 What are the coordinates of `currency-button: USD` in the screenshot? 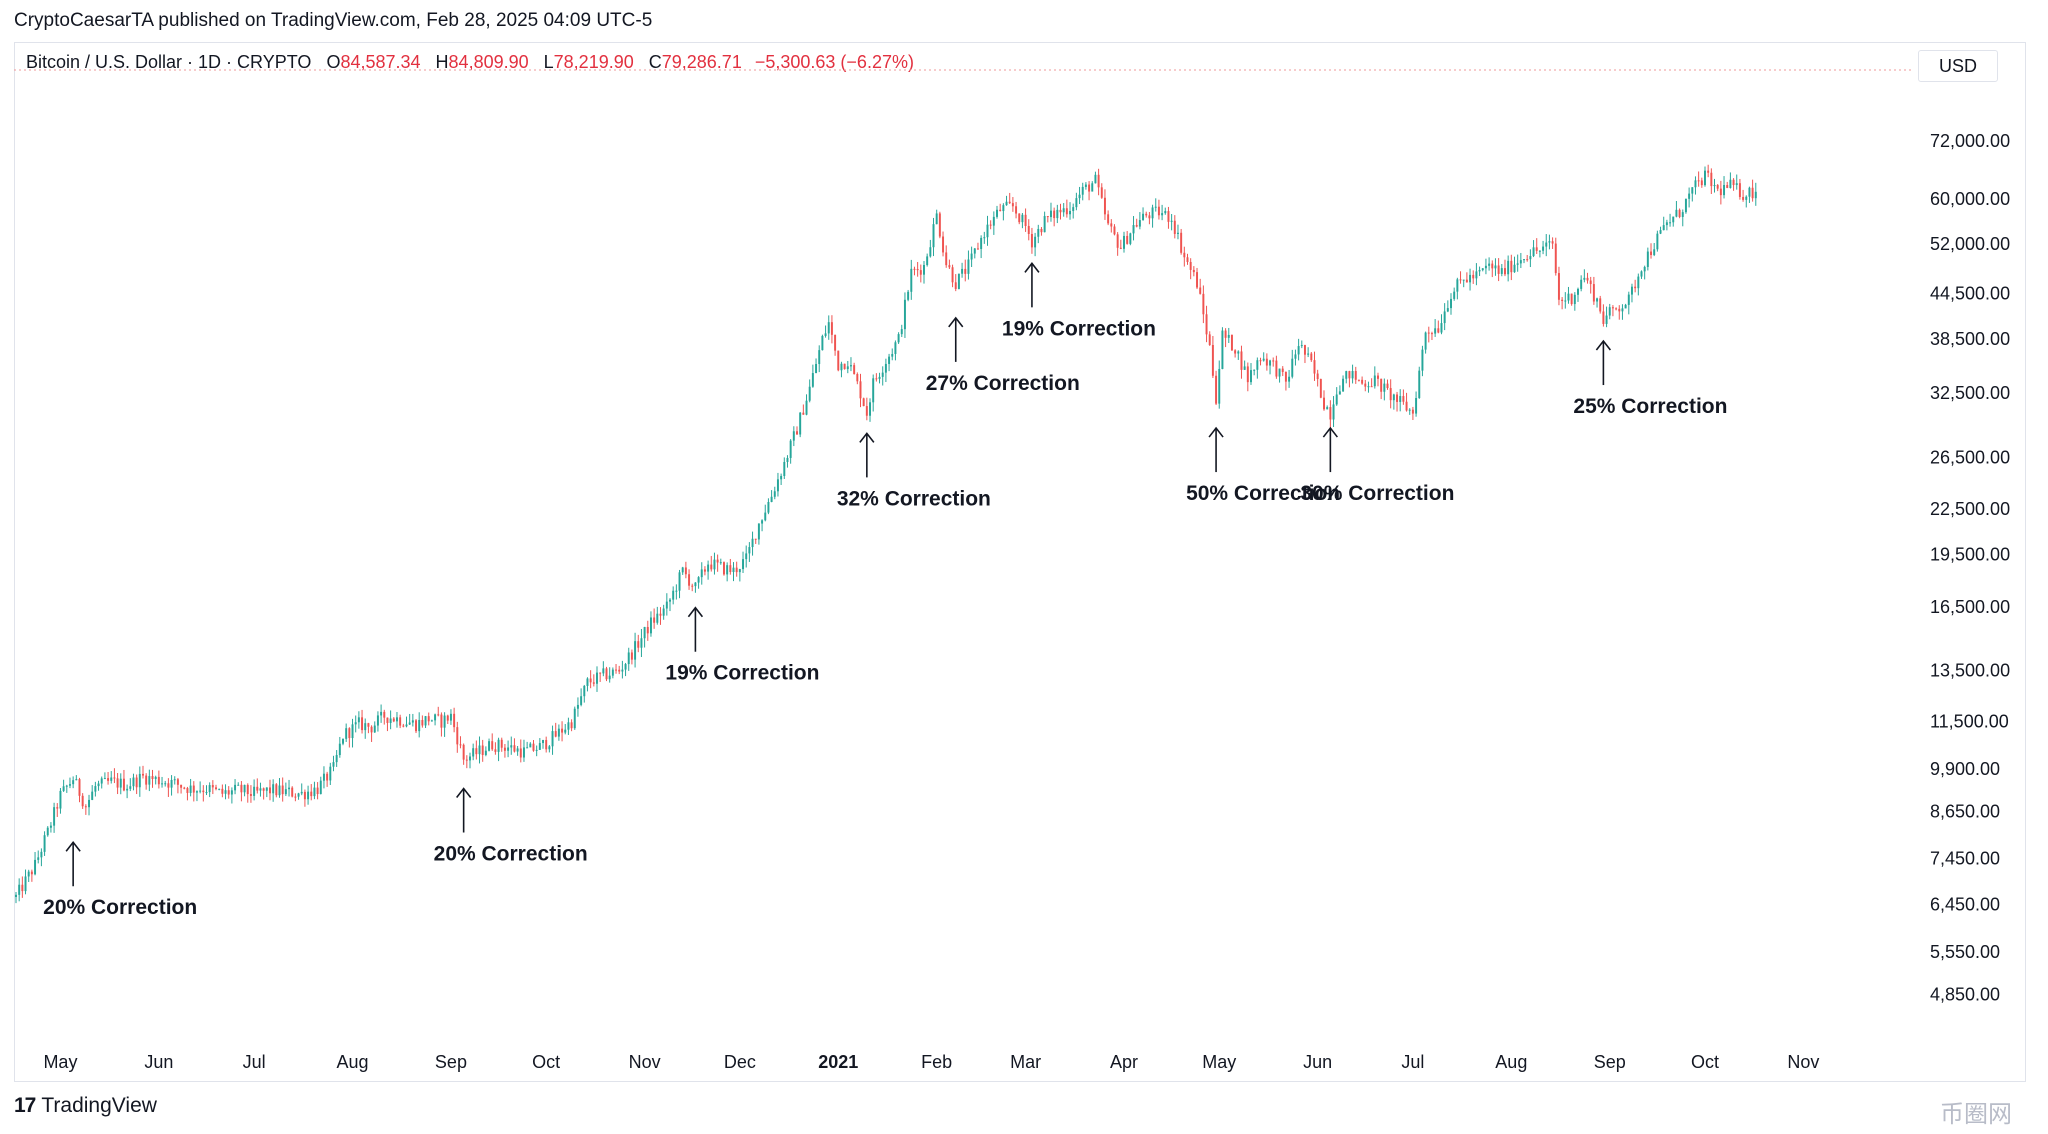 It's located at (1958, 66).